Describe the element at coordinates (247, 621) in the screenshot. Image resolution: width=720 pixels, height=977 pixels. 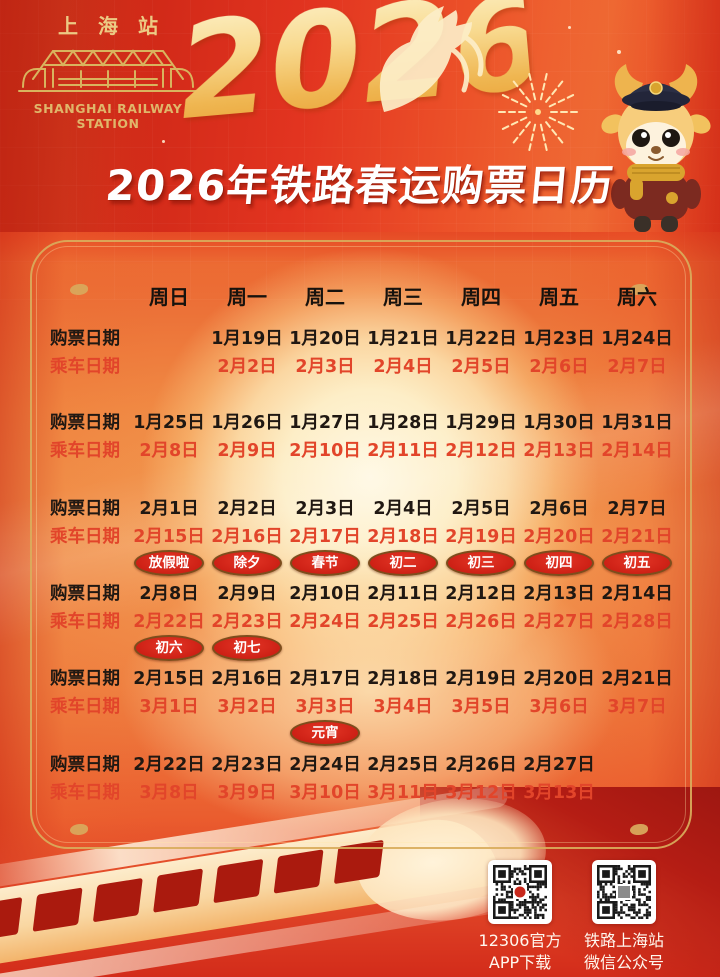
I see `ride-date-cell: 2月23日` at that location.